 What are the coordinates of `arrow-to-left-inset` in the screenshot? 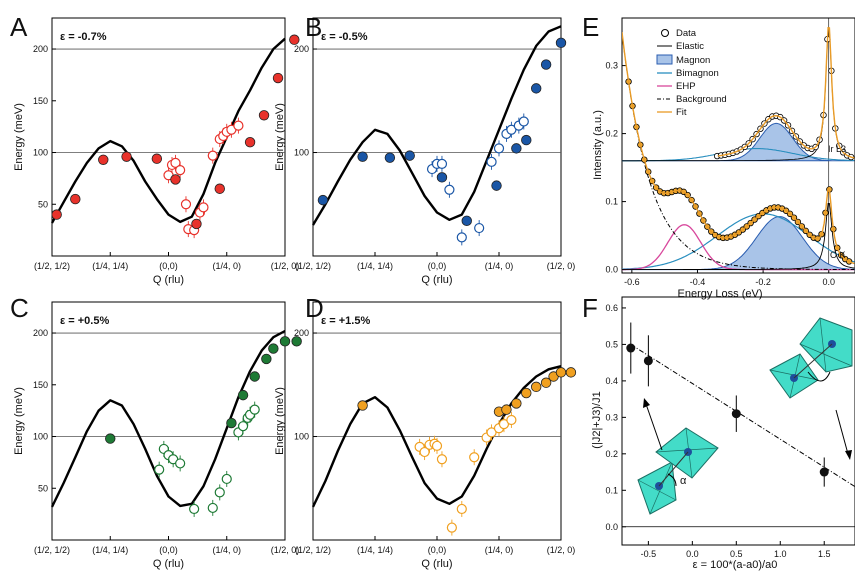 It's located at (654, 427).